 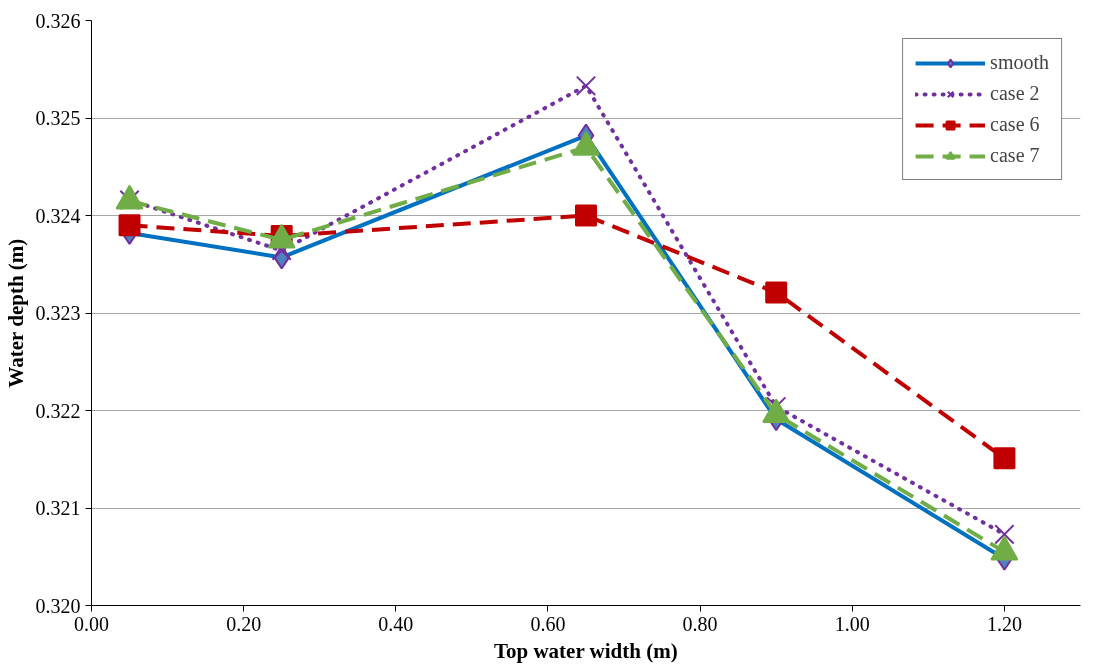 What do you see at coordinates (244, 623) in the screenshot?
I see `x-tick-label: 0.20` at bounding box center [244, 623].